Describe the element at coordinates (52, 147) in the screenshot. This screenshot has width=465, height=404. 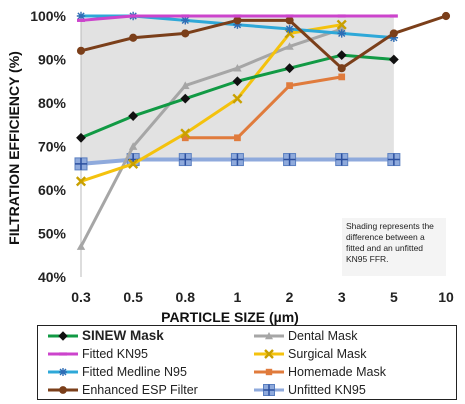
I see `y-tick-label: 70%` at that location.